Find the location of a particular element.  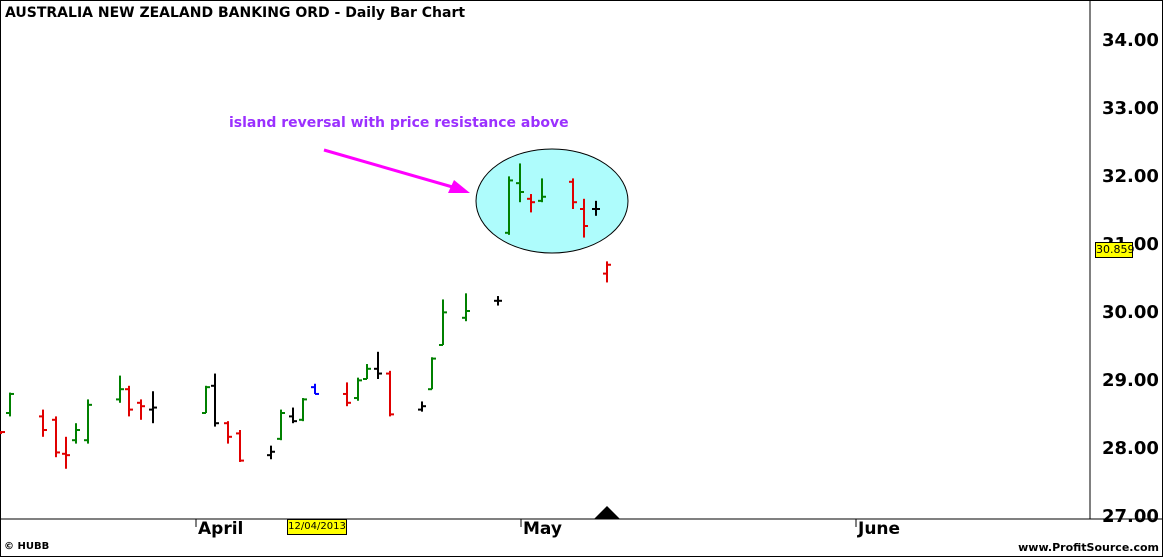

chart-type-label: Daily Bar Chart is located at coordinates (405, 13).